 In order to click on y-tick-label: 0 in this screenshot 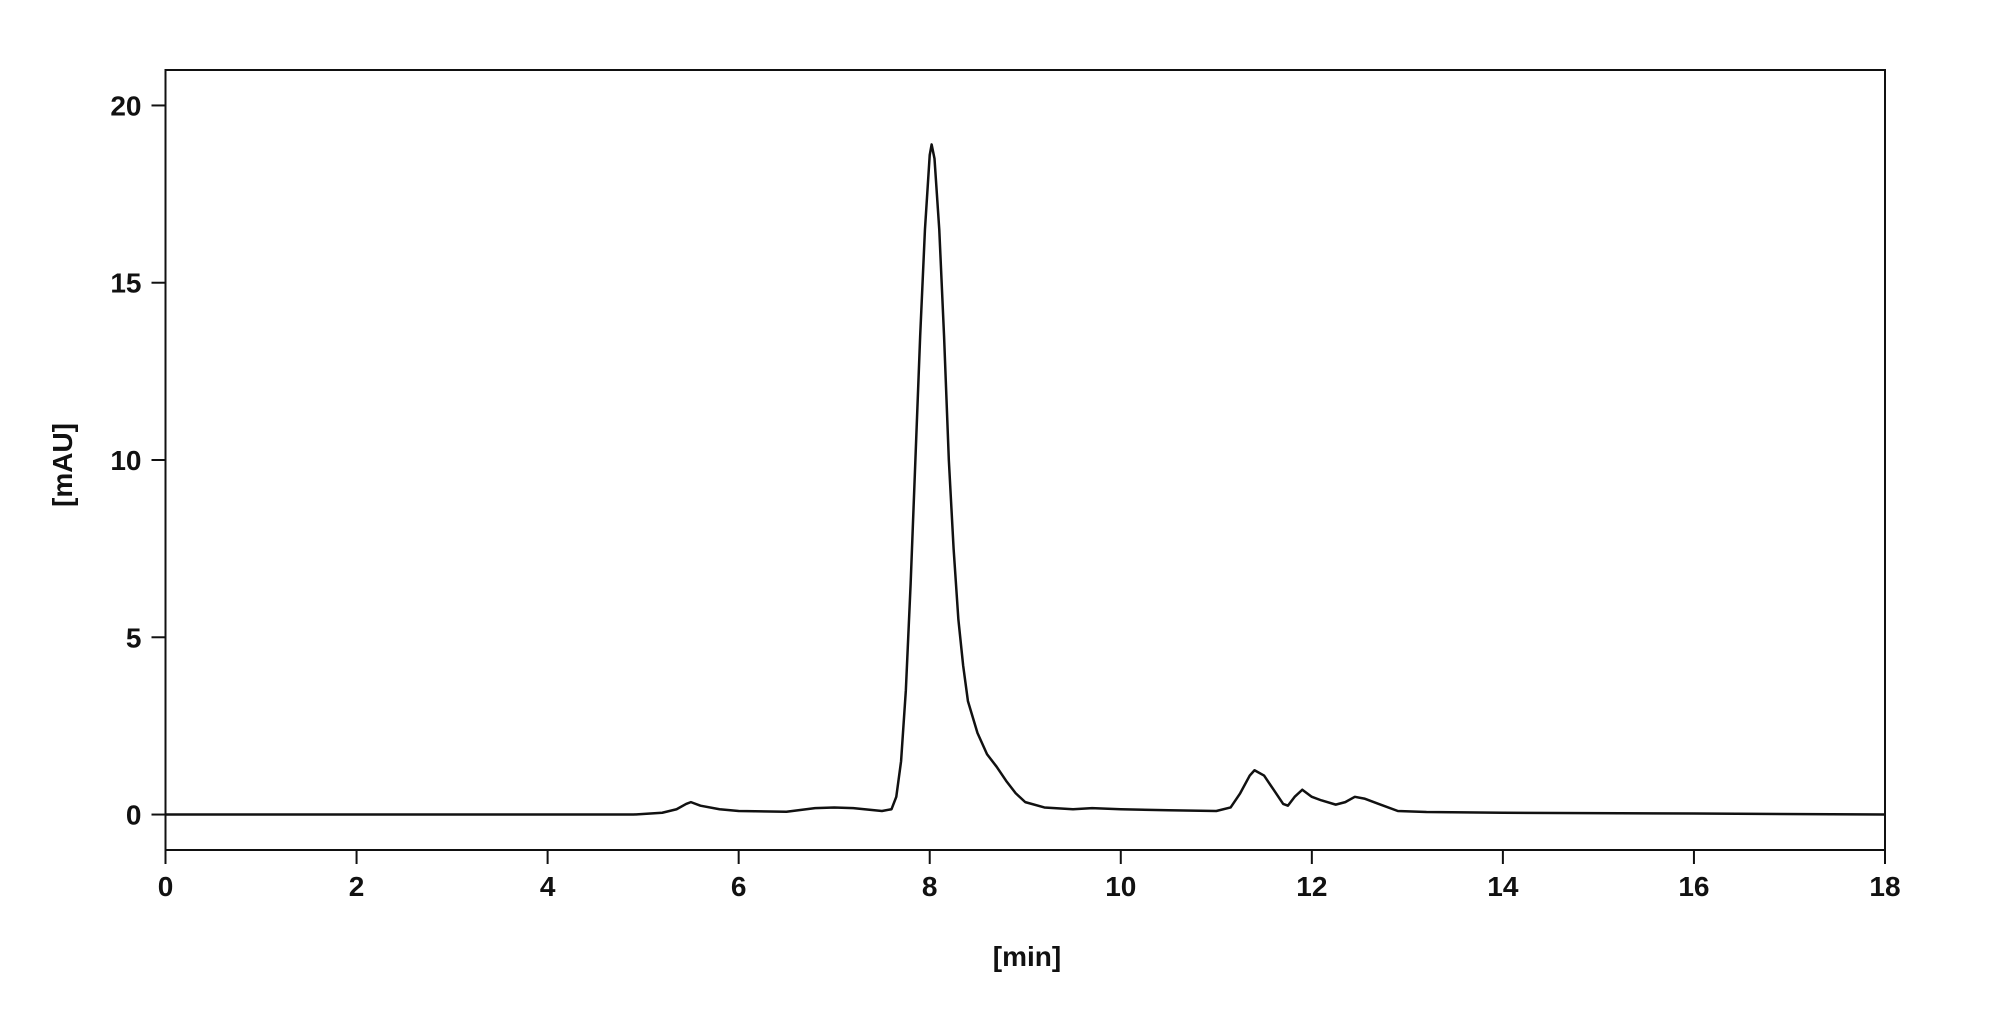, I will do `click(134, 815)`.